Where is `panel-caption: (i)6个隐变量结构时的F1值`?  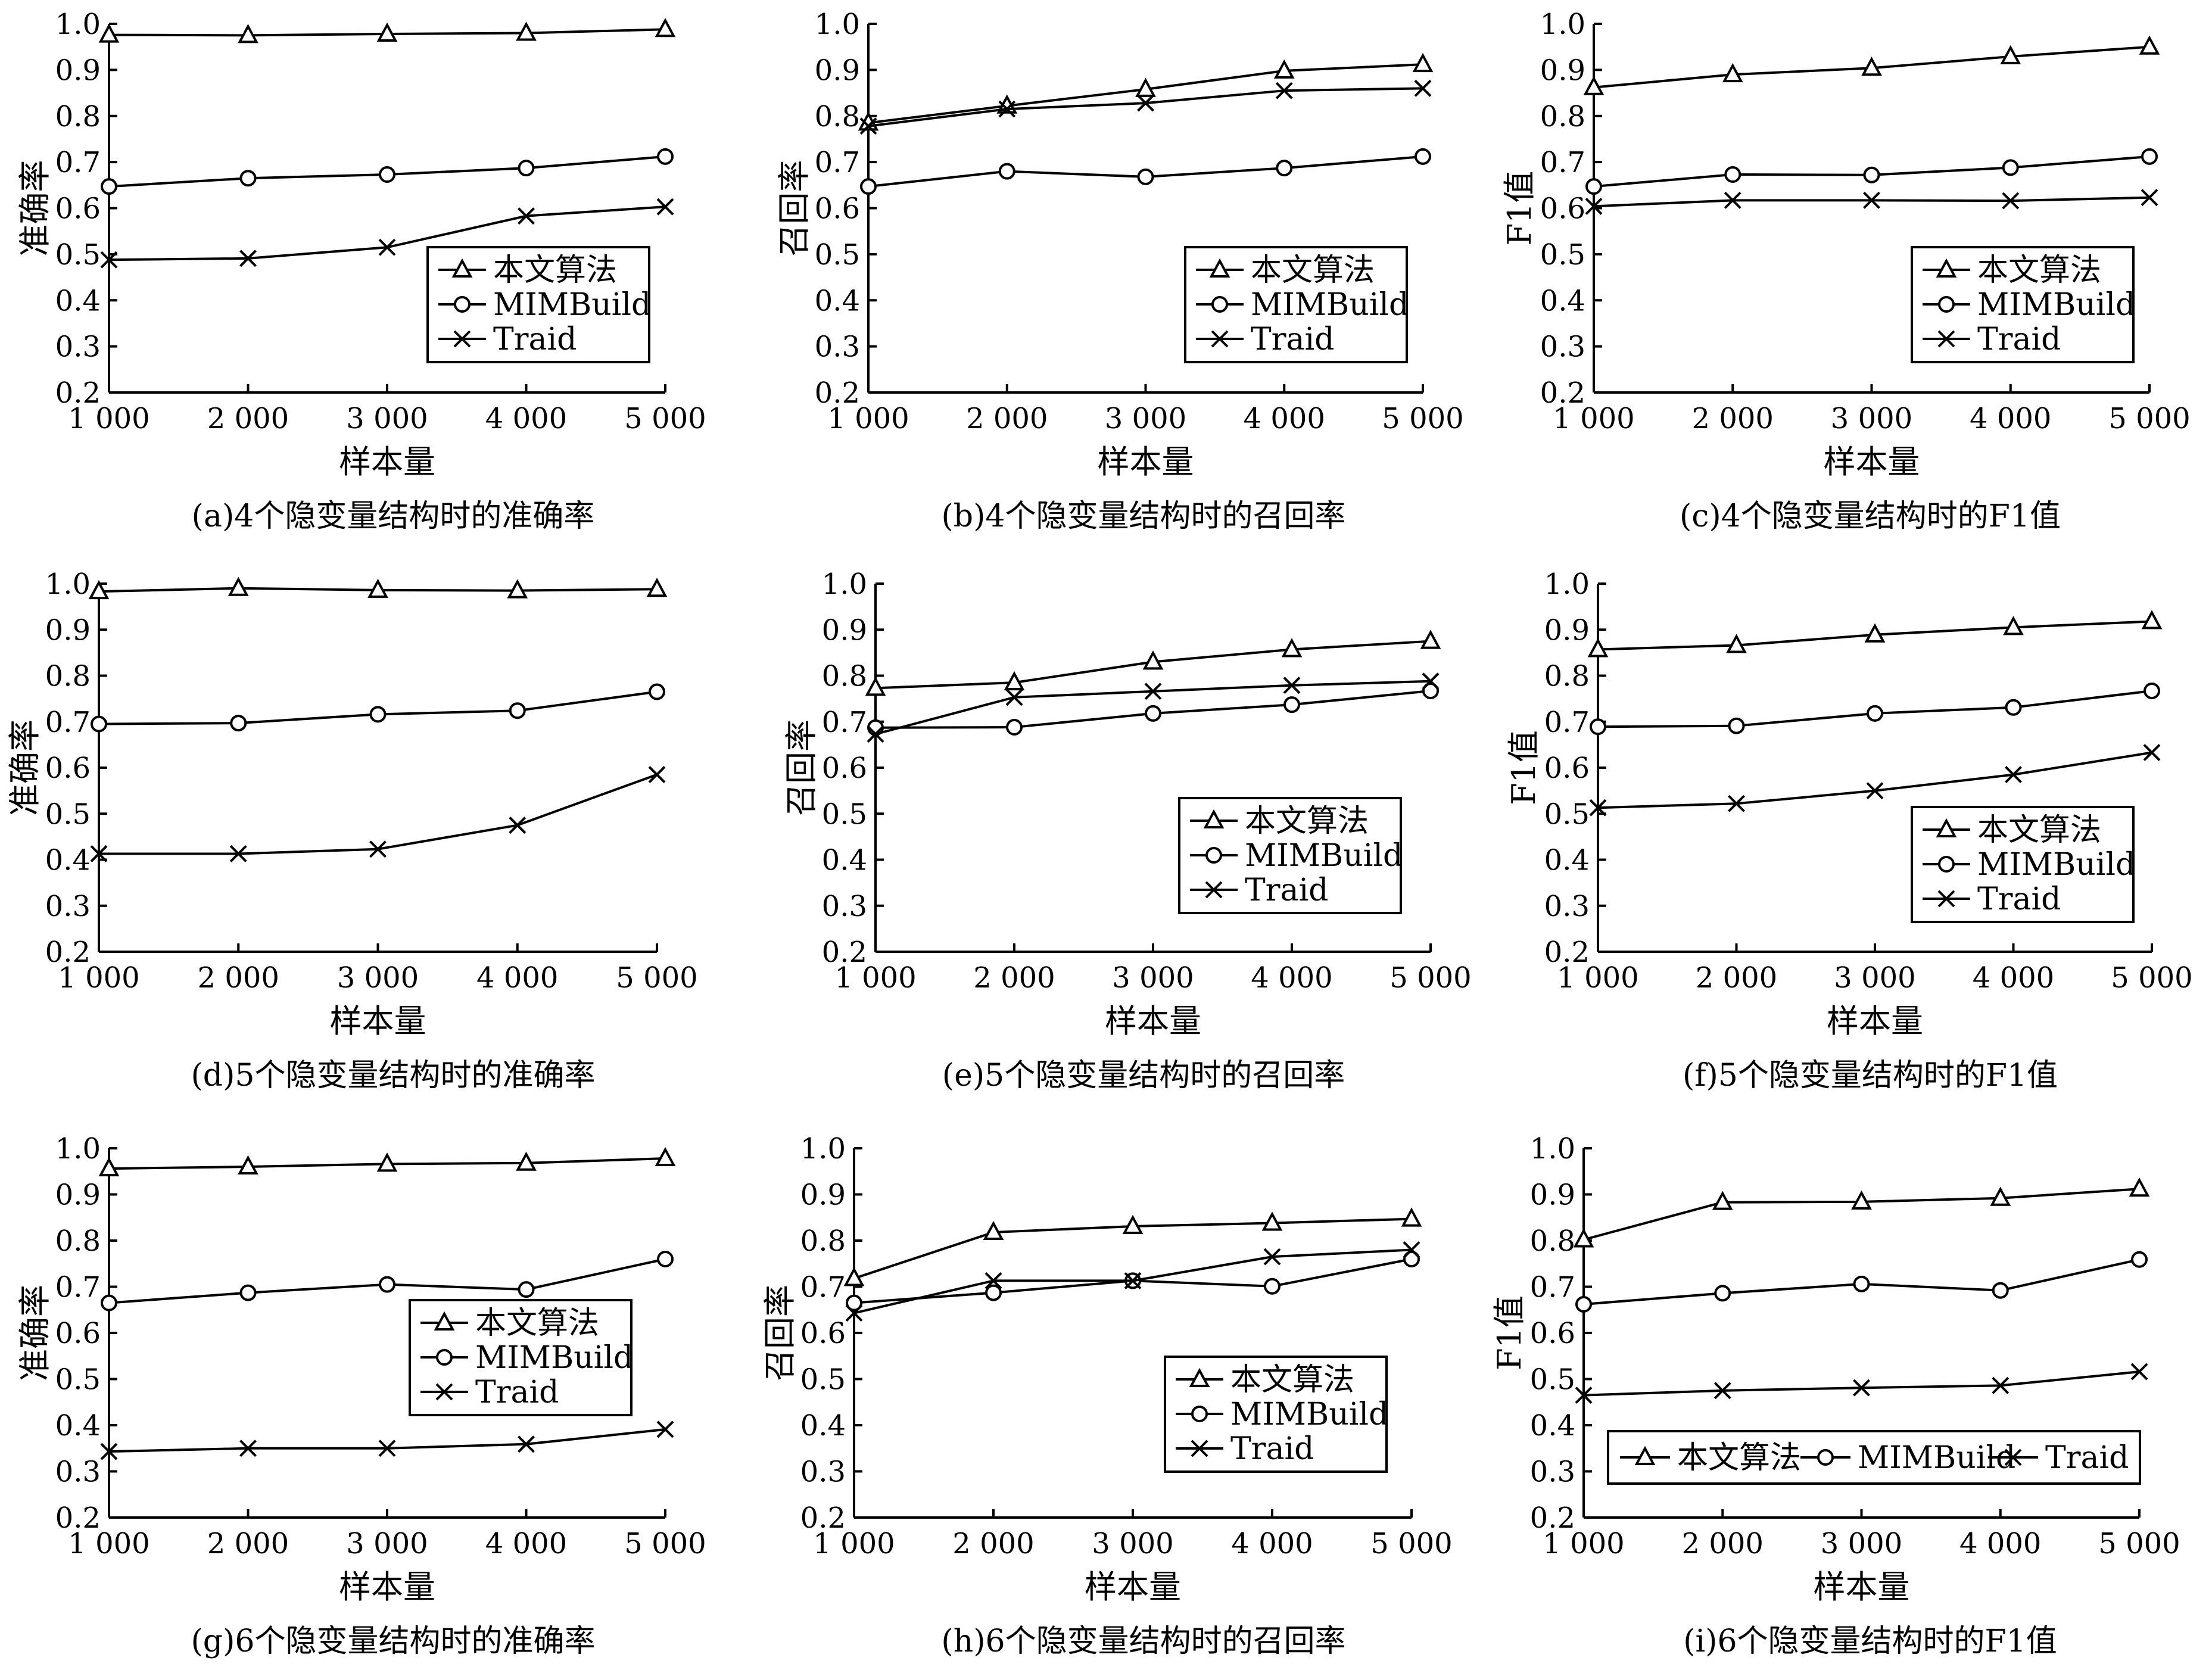 panel-caption: (i)6个隐变量结构时的F1值 is located at coordinates (1870, 1641).